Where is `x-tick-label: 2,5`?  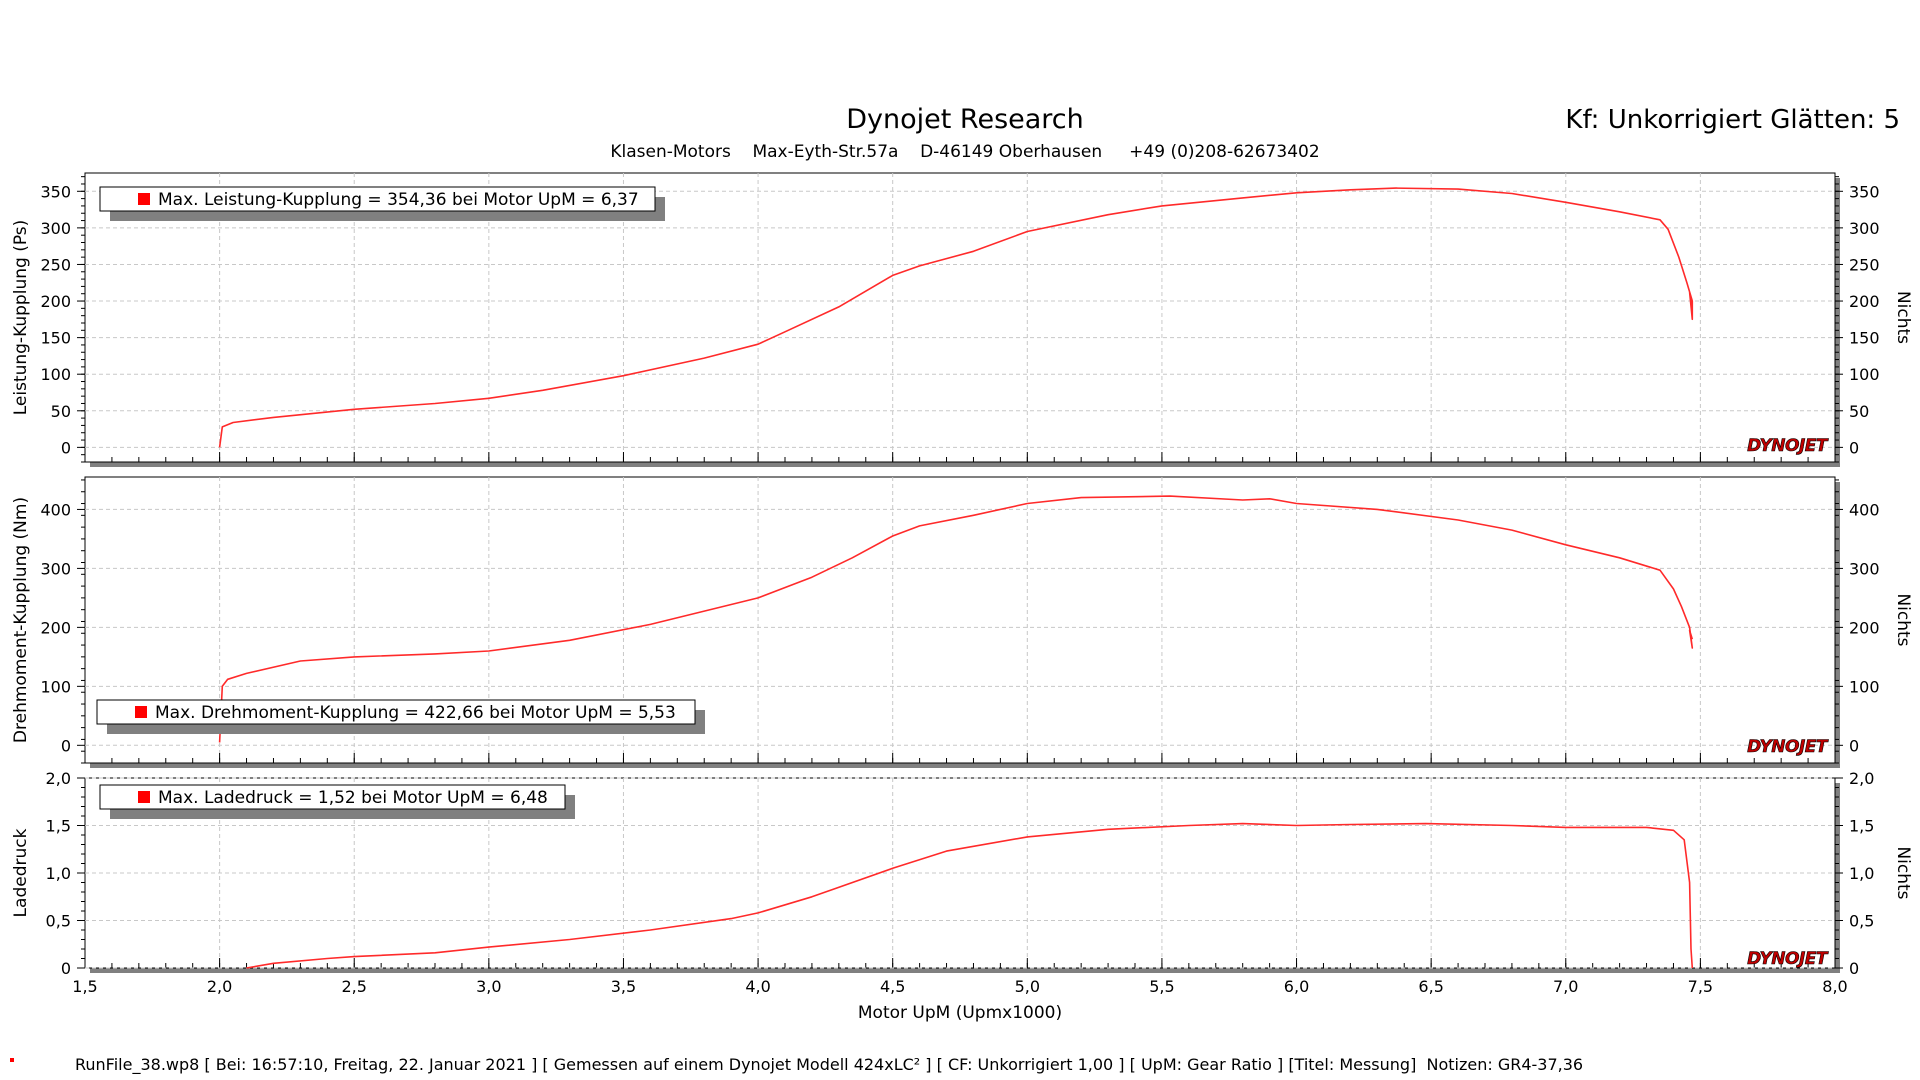
x-tick-label: 2,5 is located at coordinates (354, 986).